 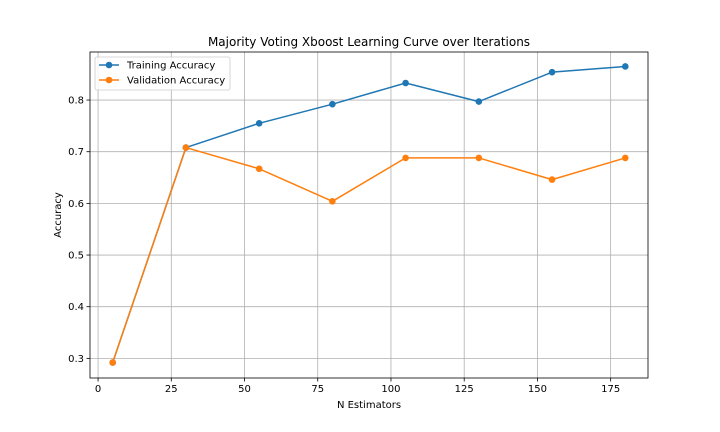 I want to click on legend-box, so click(x=162, y=73).